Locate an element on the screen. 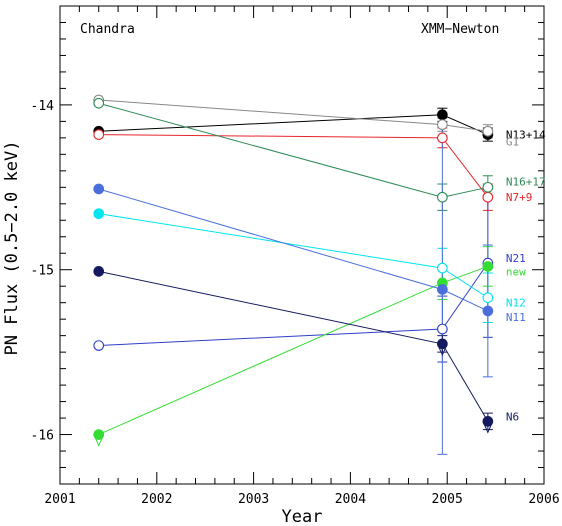 This screenshot has height=526, width=562. series-label-n6: N6 is located at coordinates (512, 416).